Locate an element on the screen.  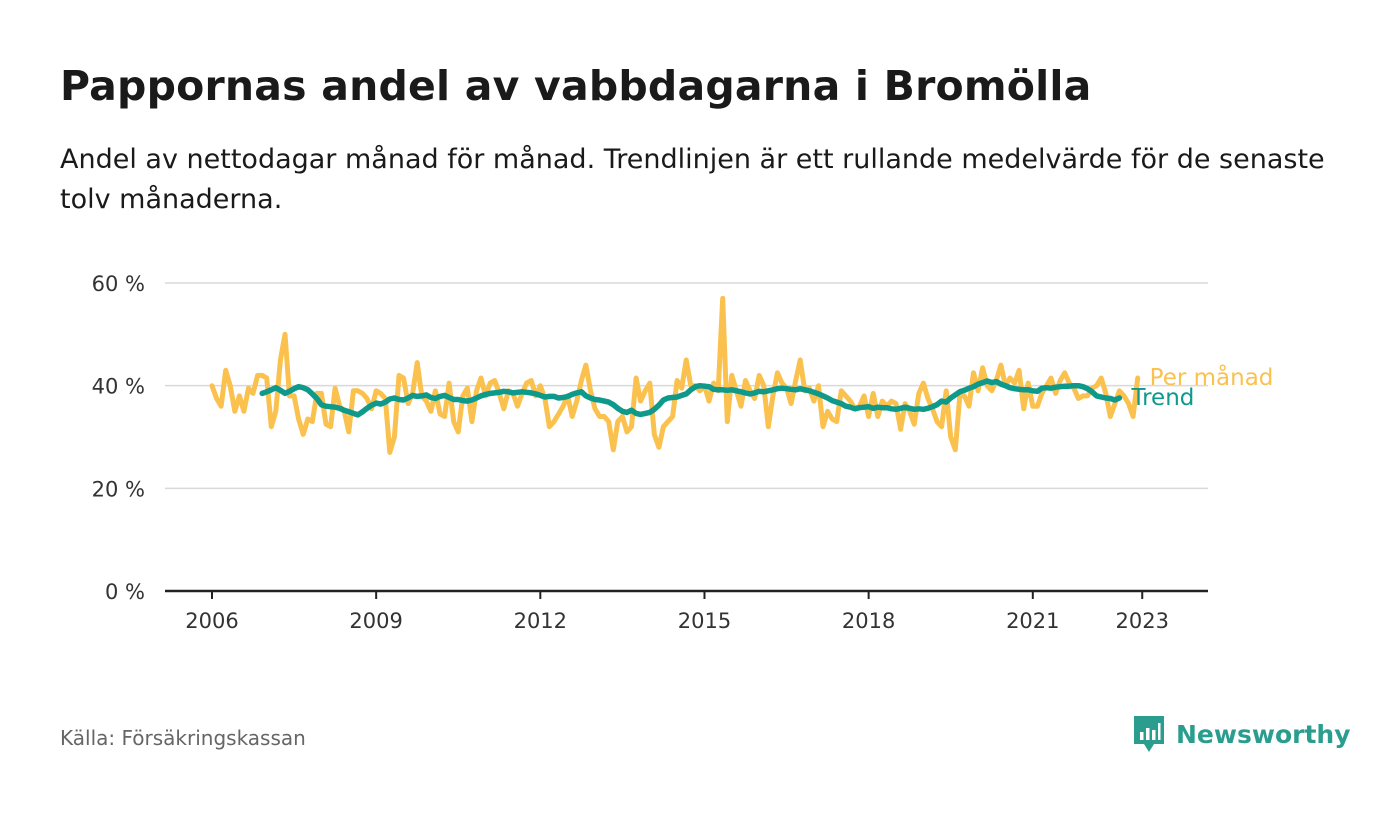
y-tick-label: 40 % is located at coordinates (118, 387).